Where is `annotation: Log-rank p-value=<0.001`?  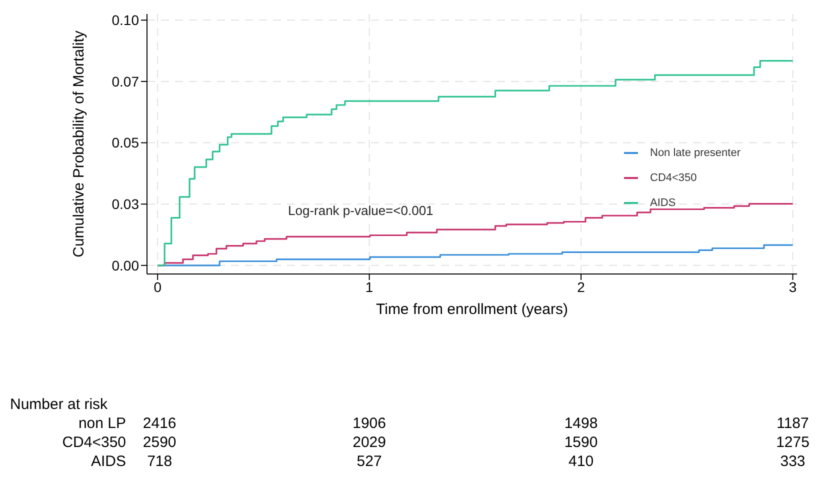 annotation: Log-rank p-value=<0.001 is located at coordinates (361, 210).